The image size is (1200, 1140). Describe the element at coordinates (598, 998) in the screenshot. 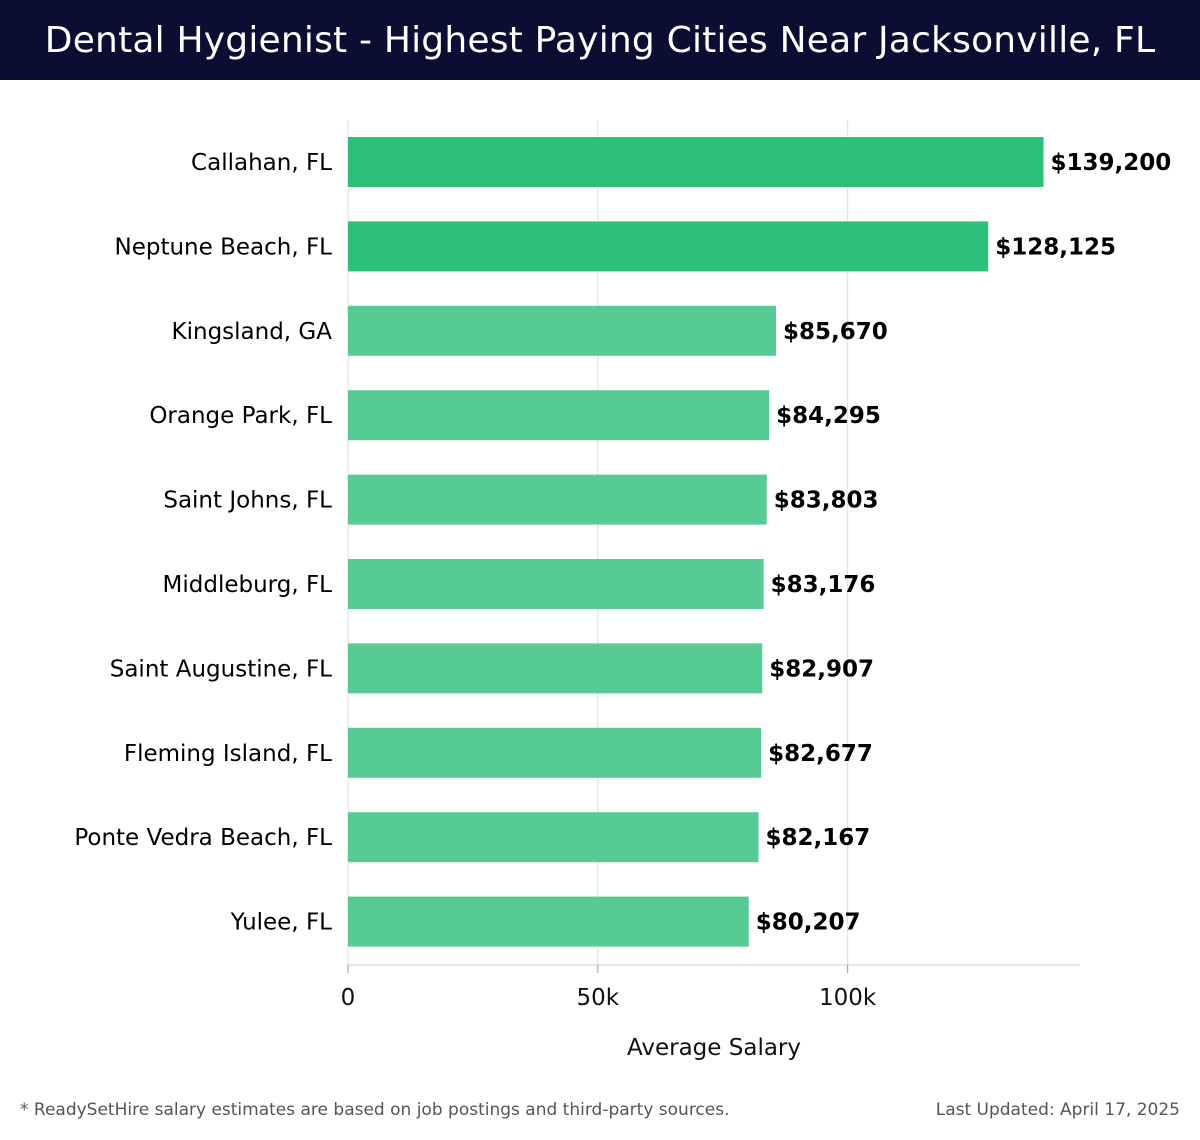

I see `x-tick-label-1: 50k` at that location.